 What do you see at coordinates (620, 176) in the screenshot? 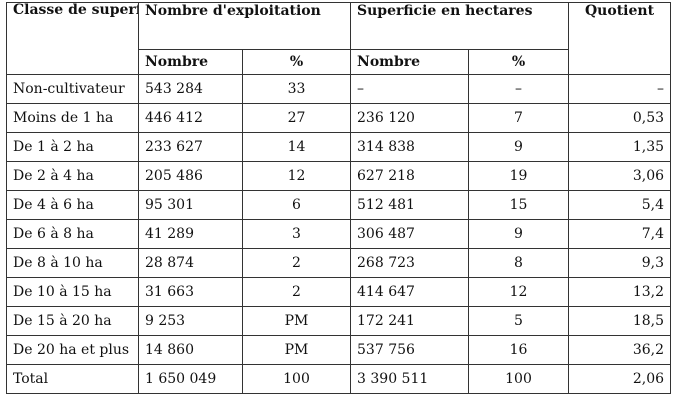
I see `cell-quotient: 3,06` at bounding box center [620, 176].